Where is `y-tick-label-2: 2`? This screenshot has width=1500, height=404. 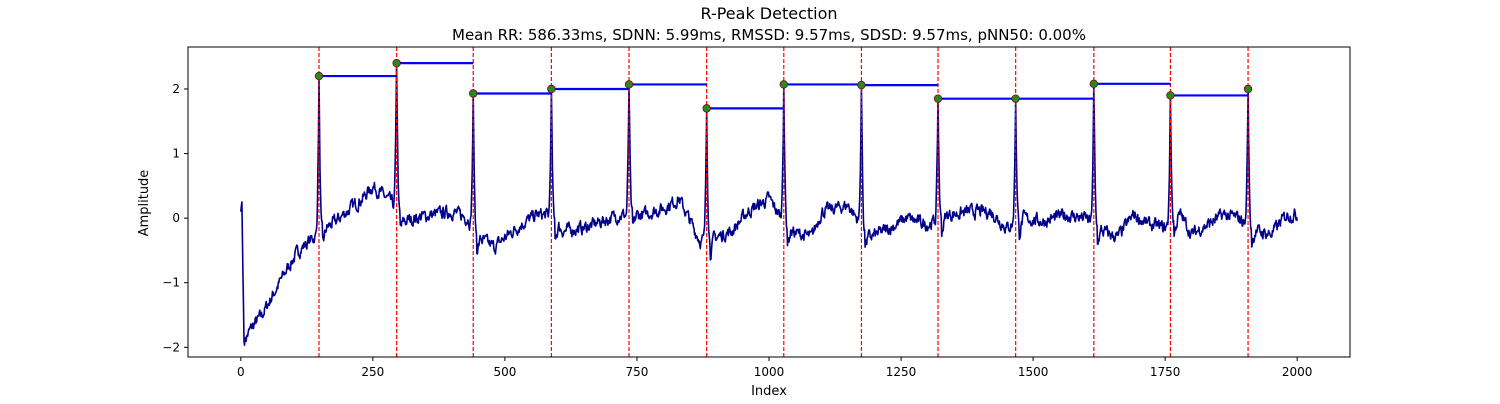
y-tick-label-2: 2 is located at coordinates (176, 89).